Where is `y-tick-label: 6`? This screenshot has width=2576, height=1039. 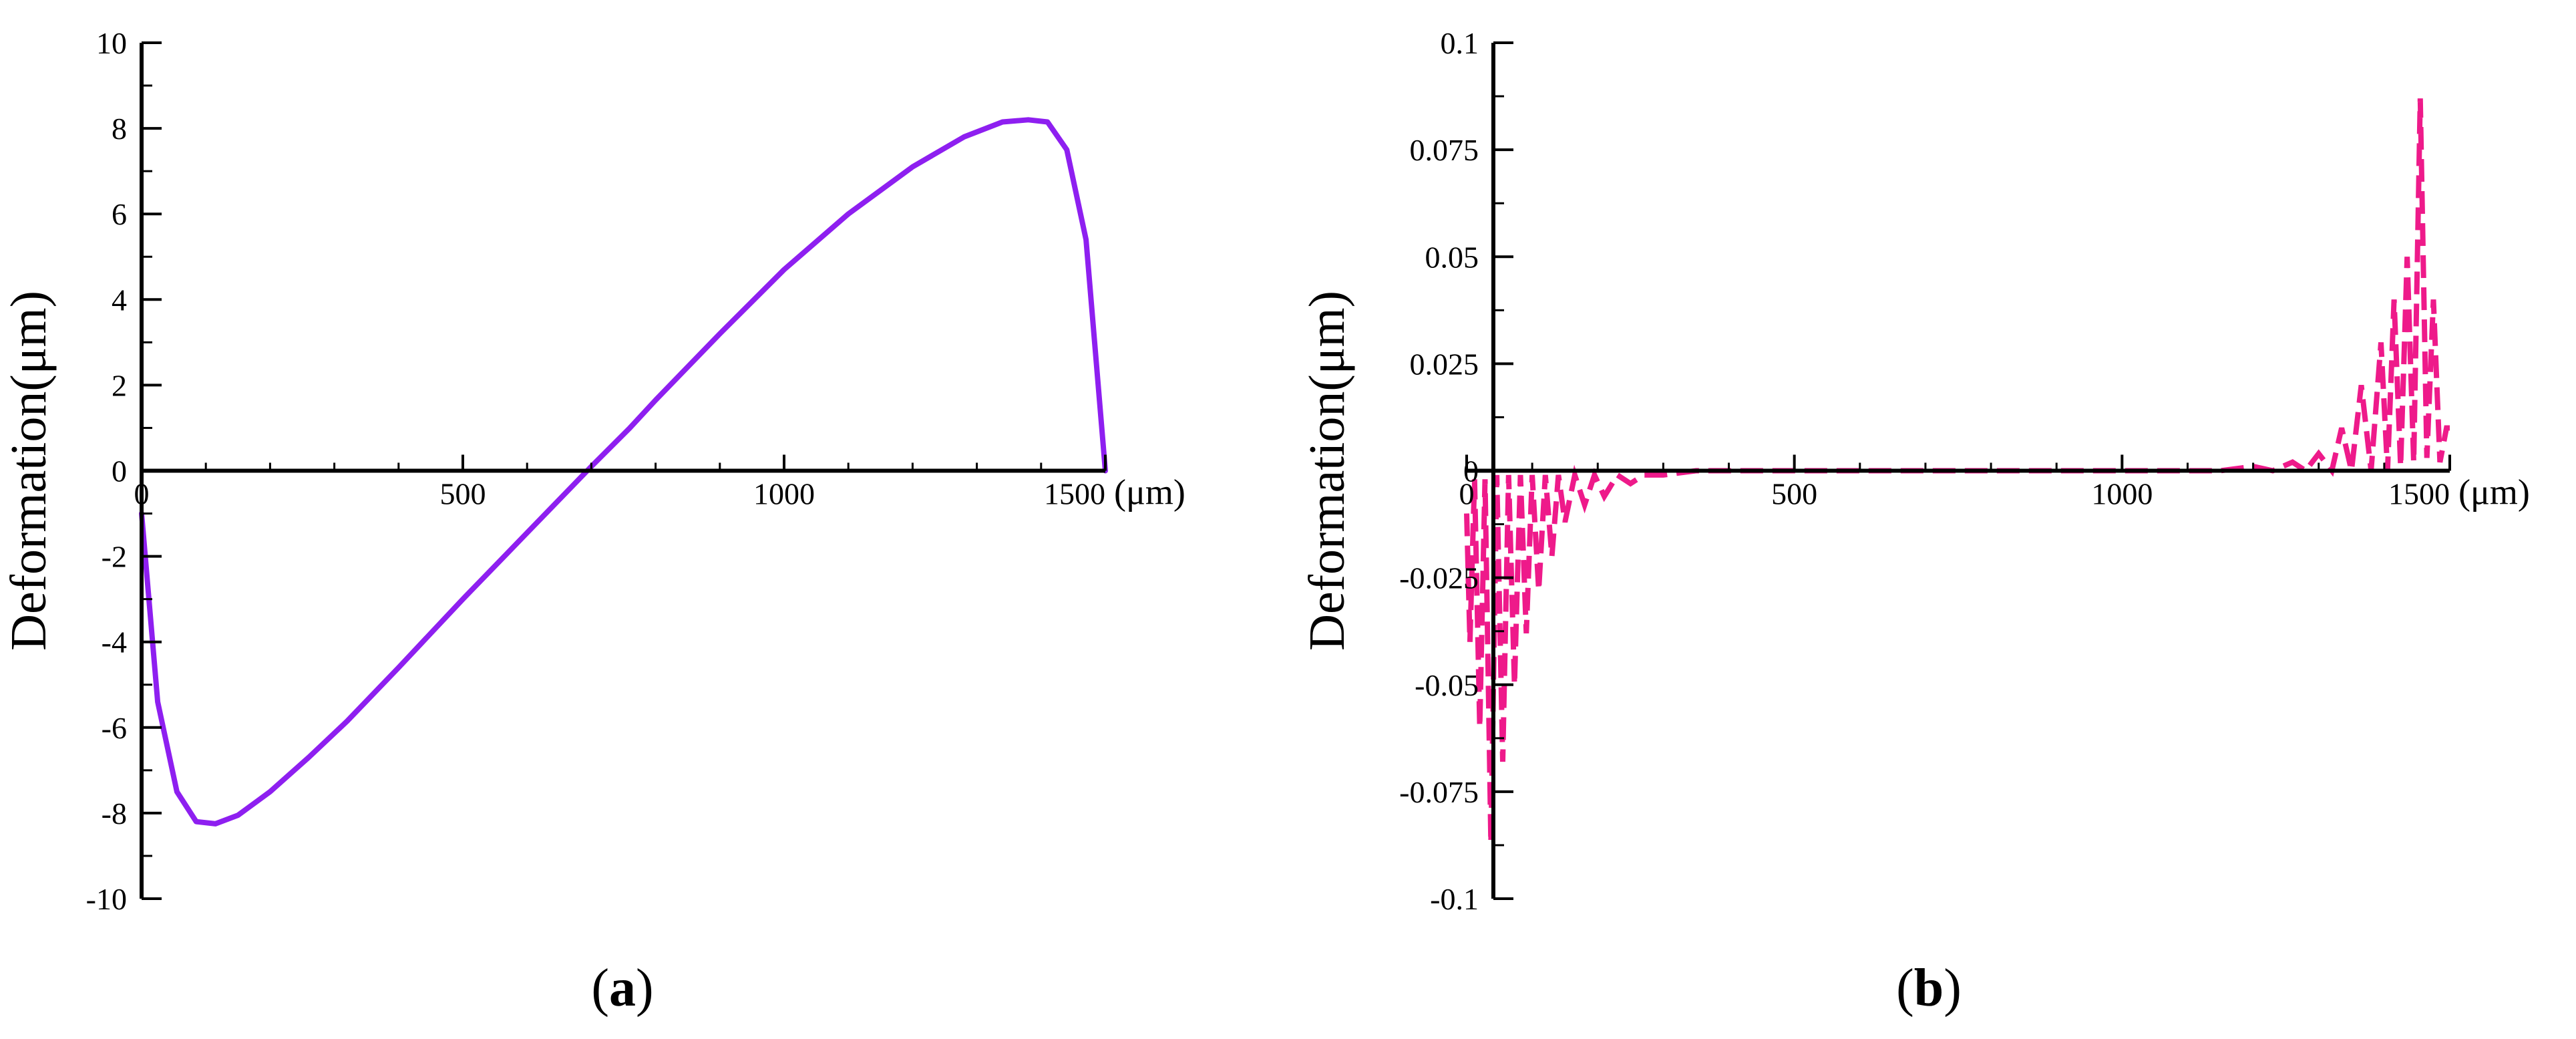
y-tick-label: 6 is located at coordinates (120, 214).